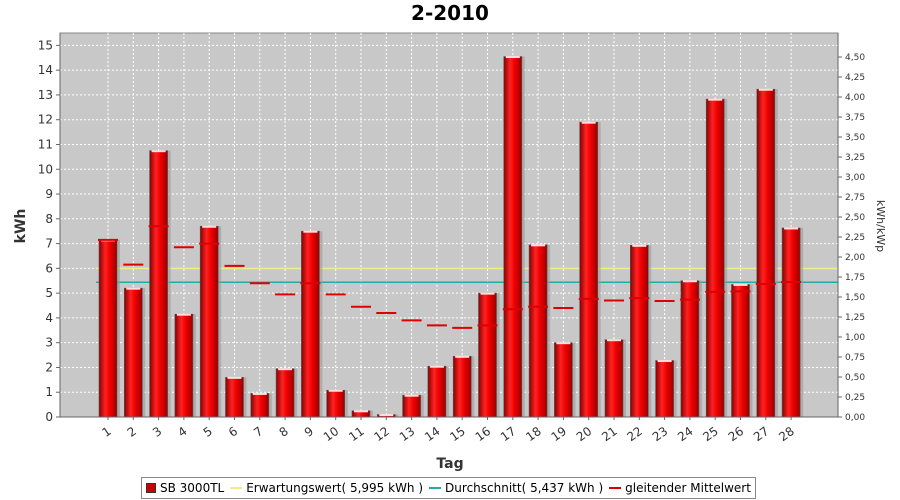  I want to click on x-tick-label: 17, so click(508, 434).